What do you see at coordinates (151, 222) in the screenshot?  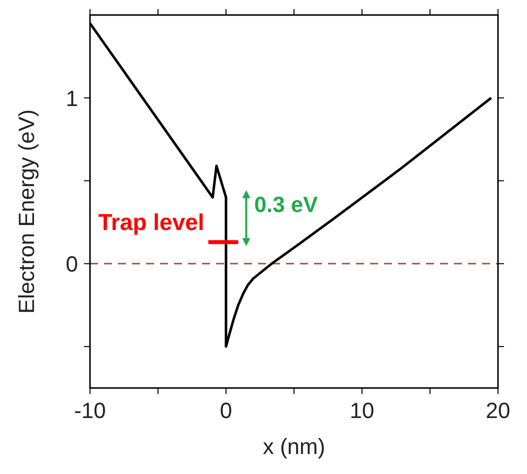 I see `series-label: Trap level` at bounding box center [151, 222].